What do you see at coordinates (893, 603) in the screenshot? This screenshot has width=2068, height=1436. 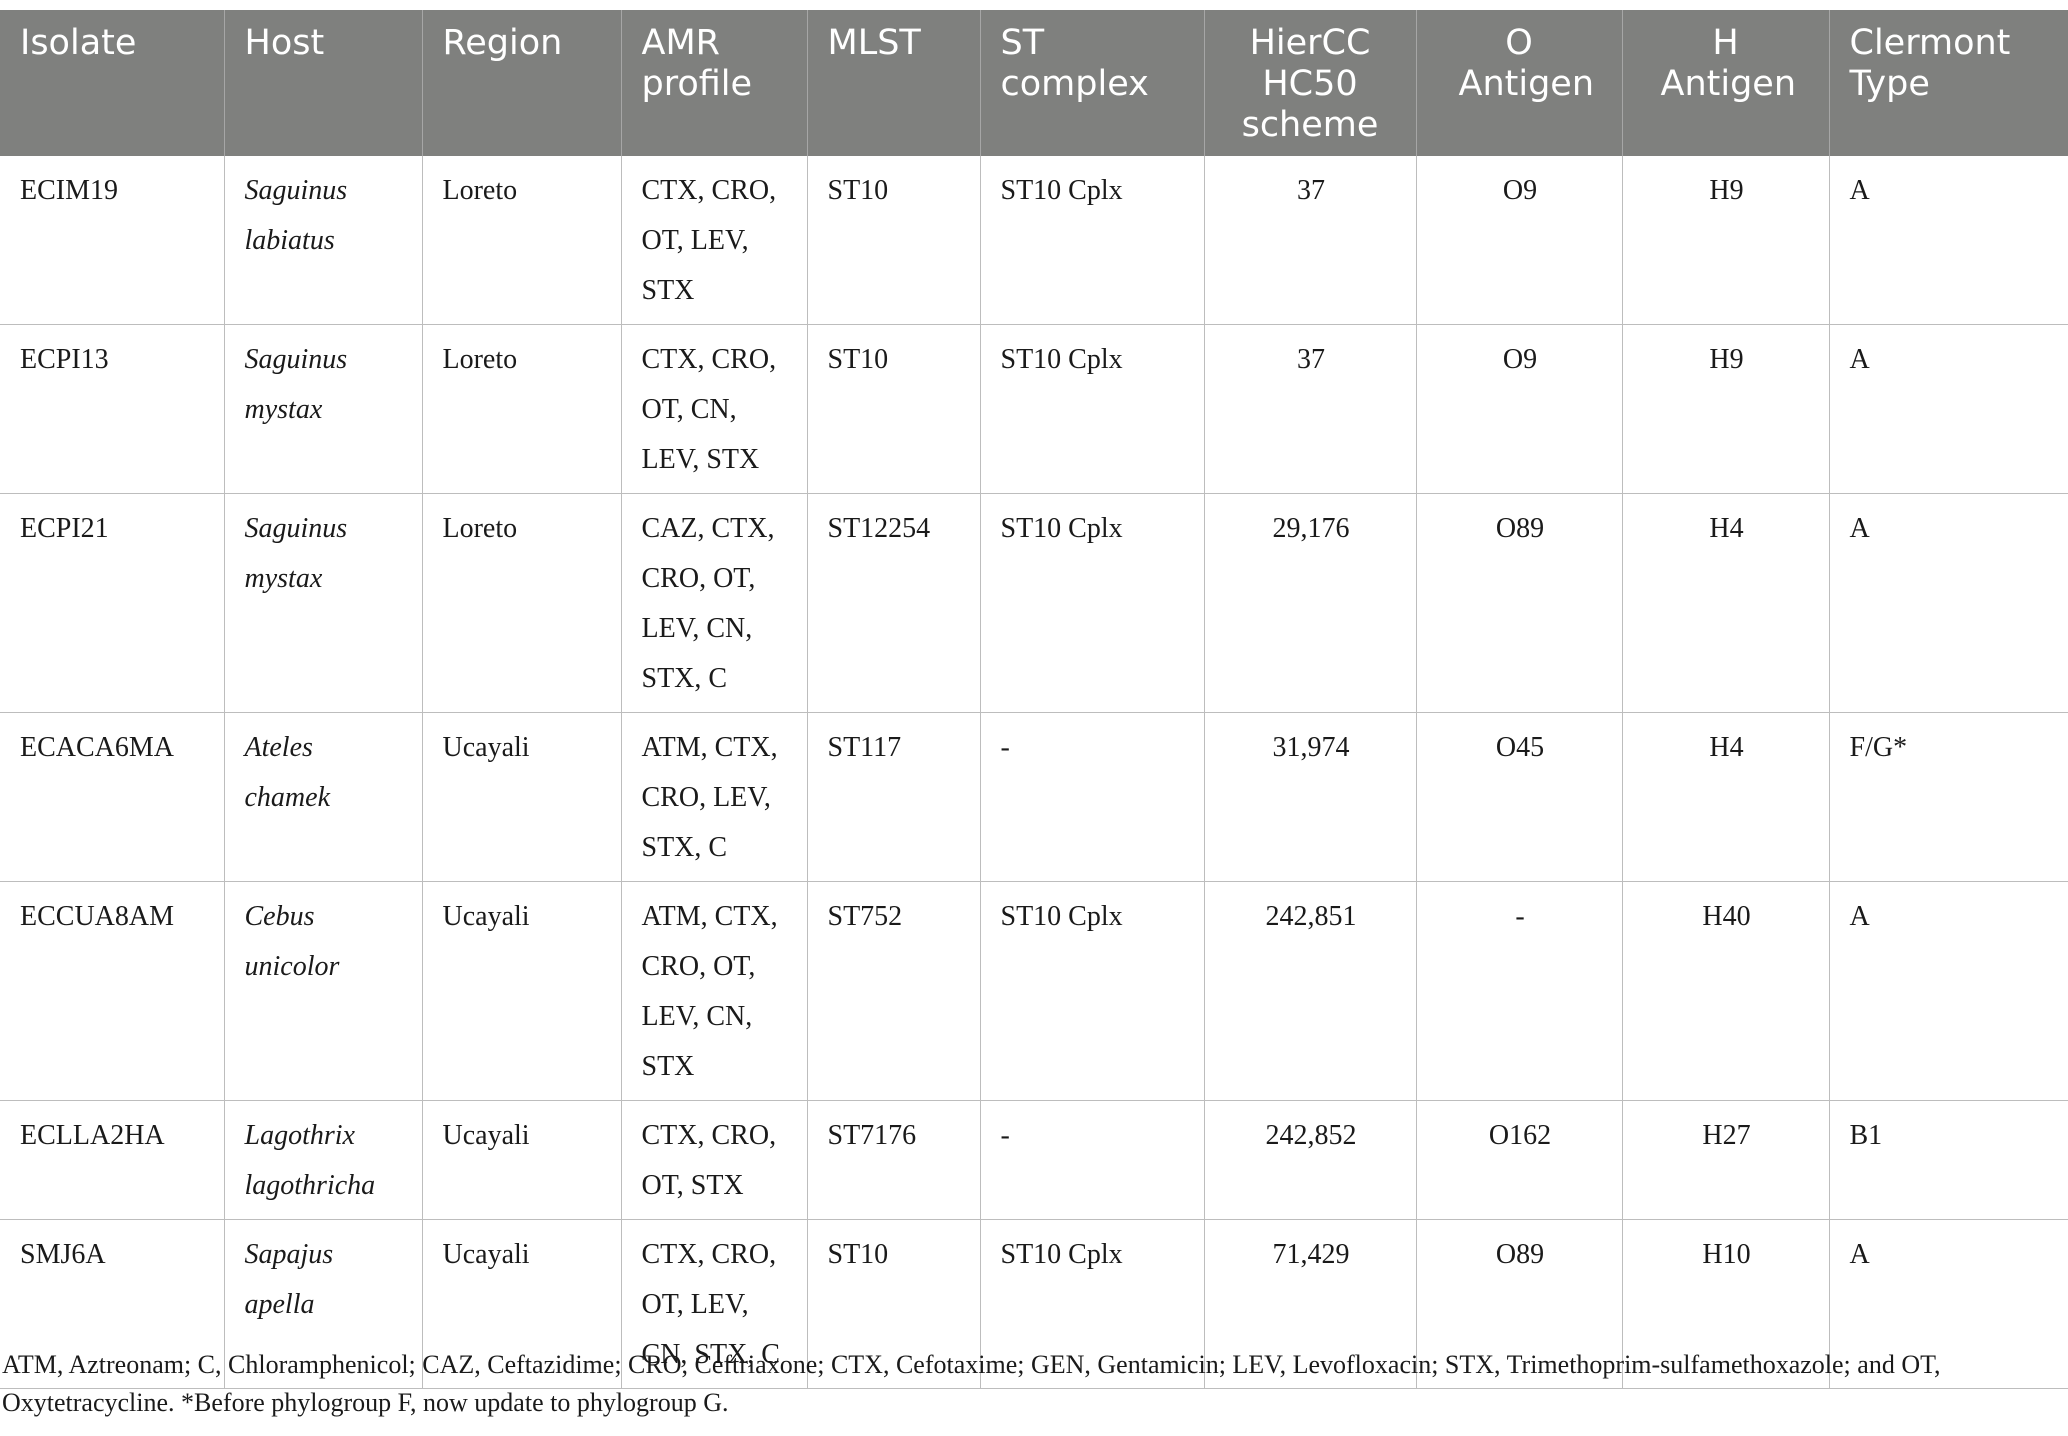 I see `cell-mlst: ST12254` at bounding box center [893, 603].